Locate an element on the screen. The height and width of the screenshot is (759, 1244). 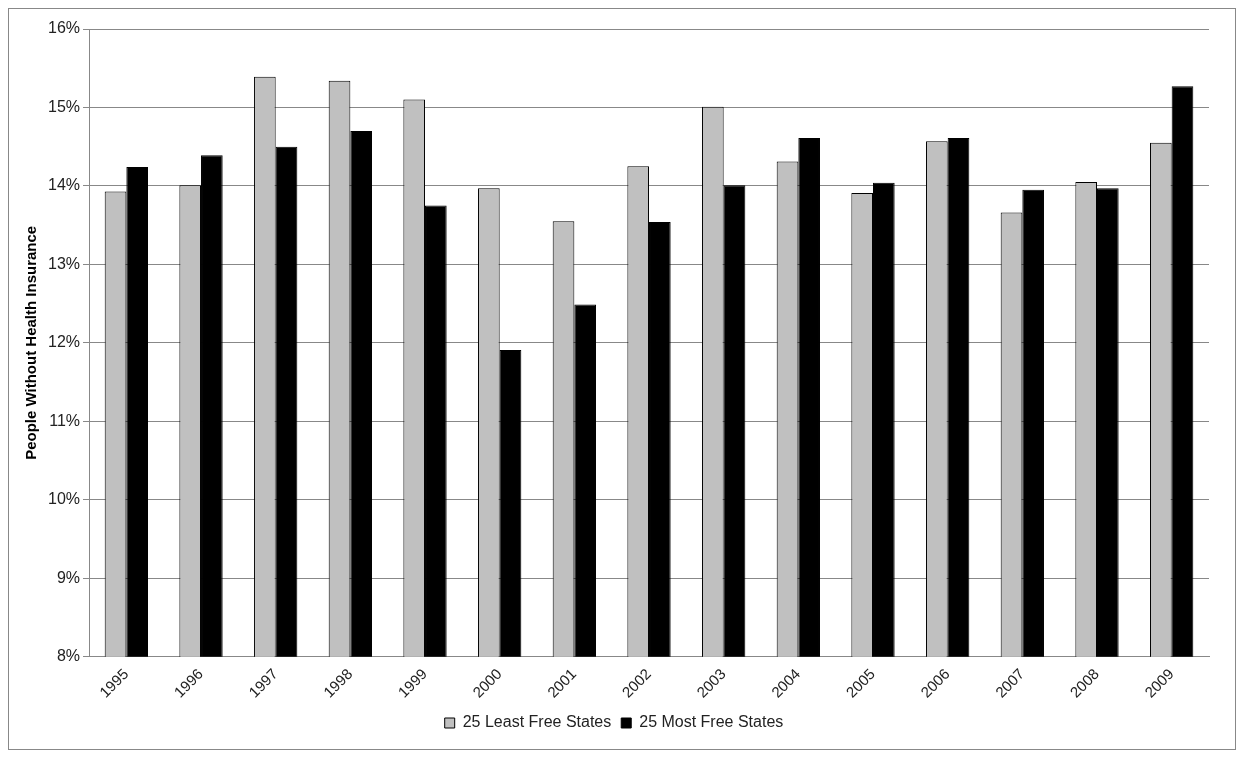
y-tick-label: 13% is located at coordinates (64, 263).